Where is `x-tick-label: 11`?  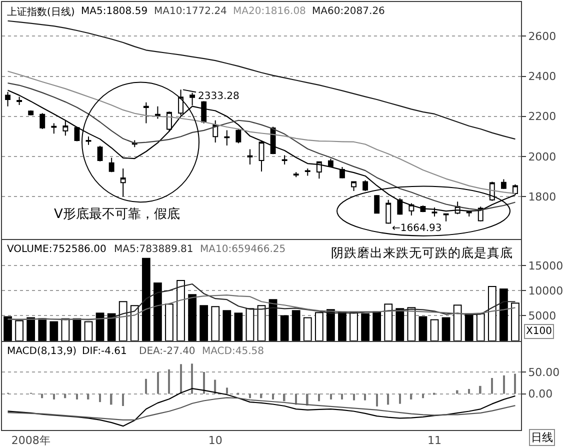 x-tick-label: 11 is located at coordinates (435, 441).